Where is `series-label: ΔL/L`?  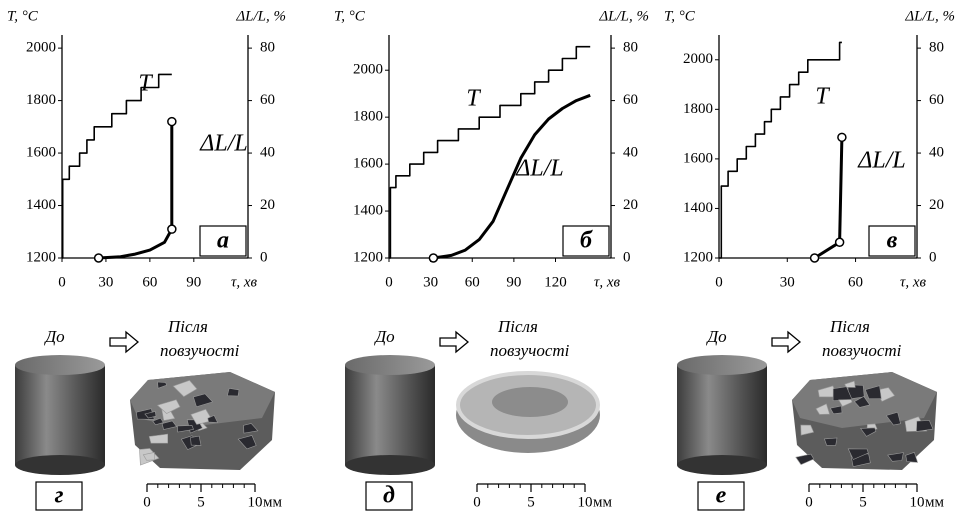
series-label: ΔL/L is located at coordinates (539, 169).